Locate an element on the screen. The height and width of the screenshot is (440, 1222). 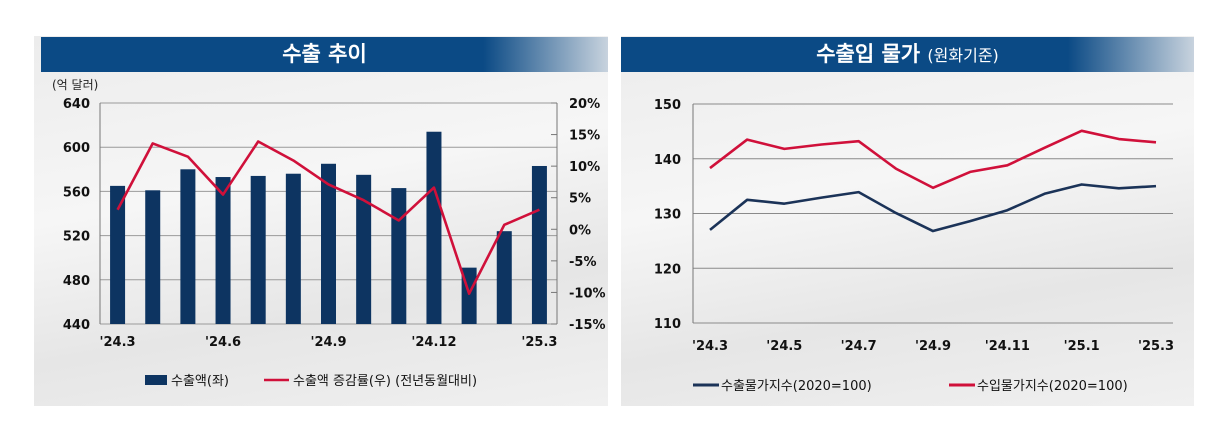
y-left-tick-label: 640 is located at coordinates (76, 104).